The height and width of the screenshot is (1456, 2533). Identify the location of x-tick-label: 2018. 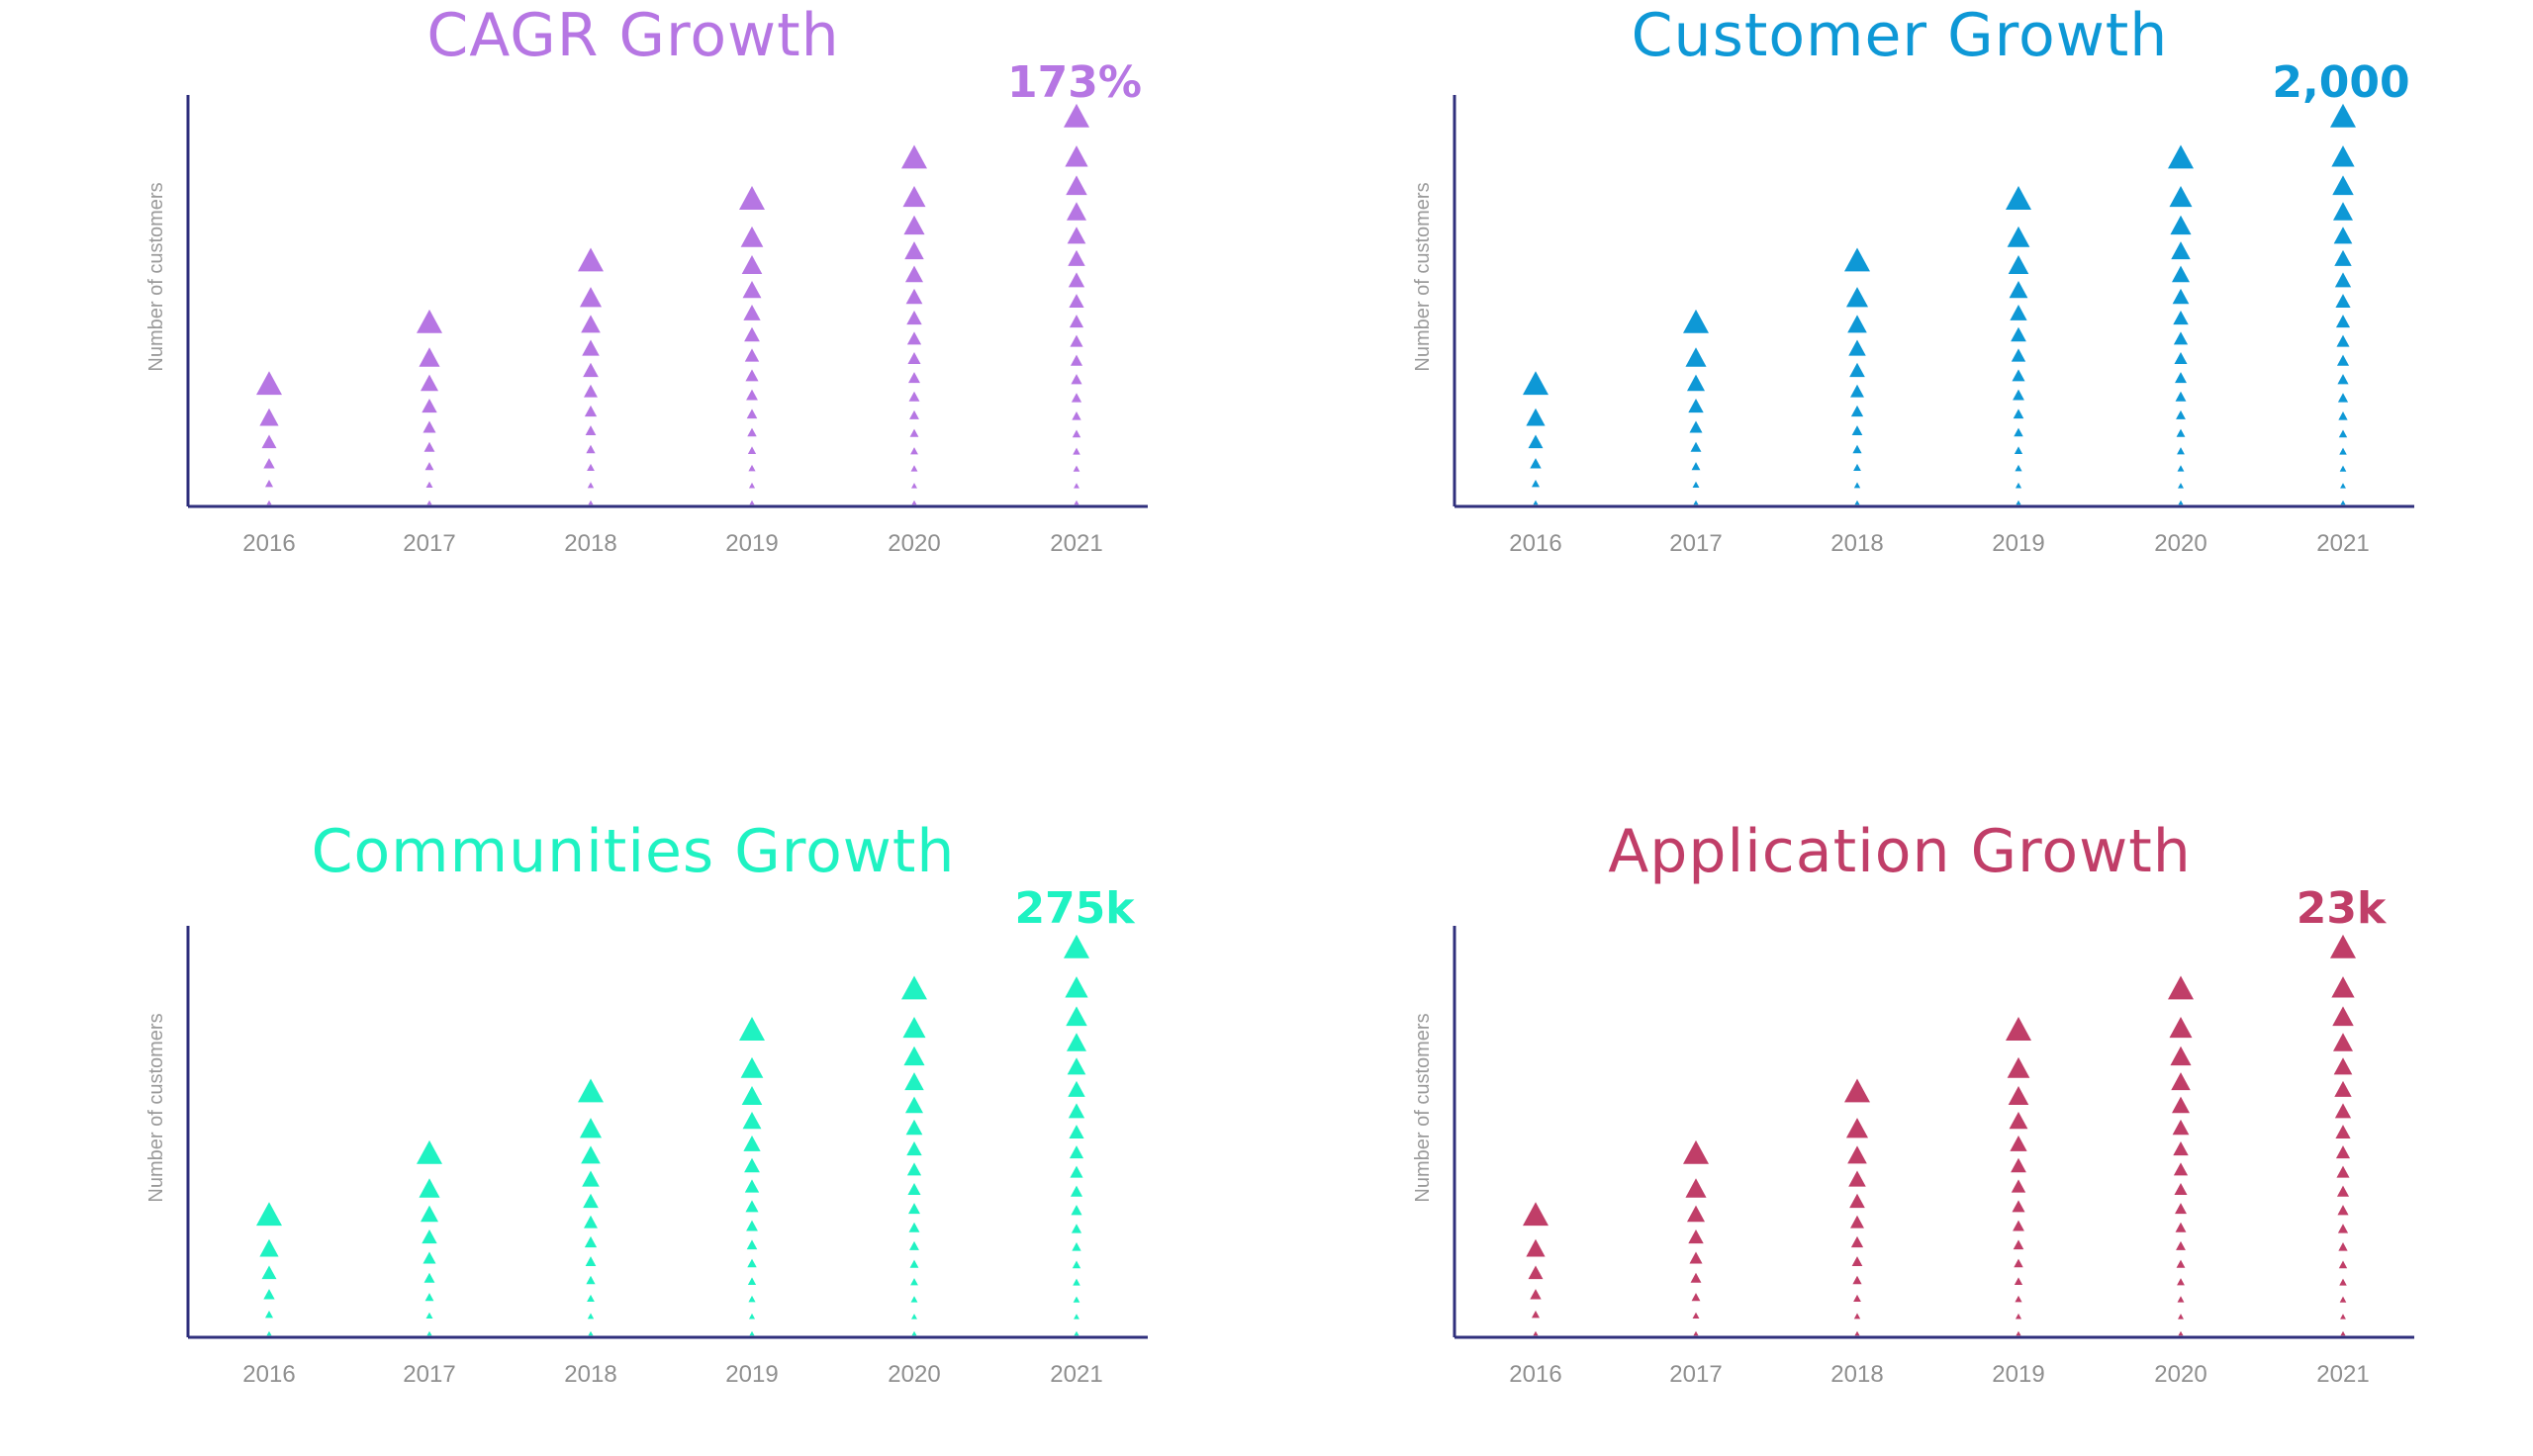
(590, 543).